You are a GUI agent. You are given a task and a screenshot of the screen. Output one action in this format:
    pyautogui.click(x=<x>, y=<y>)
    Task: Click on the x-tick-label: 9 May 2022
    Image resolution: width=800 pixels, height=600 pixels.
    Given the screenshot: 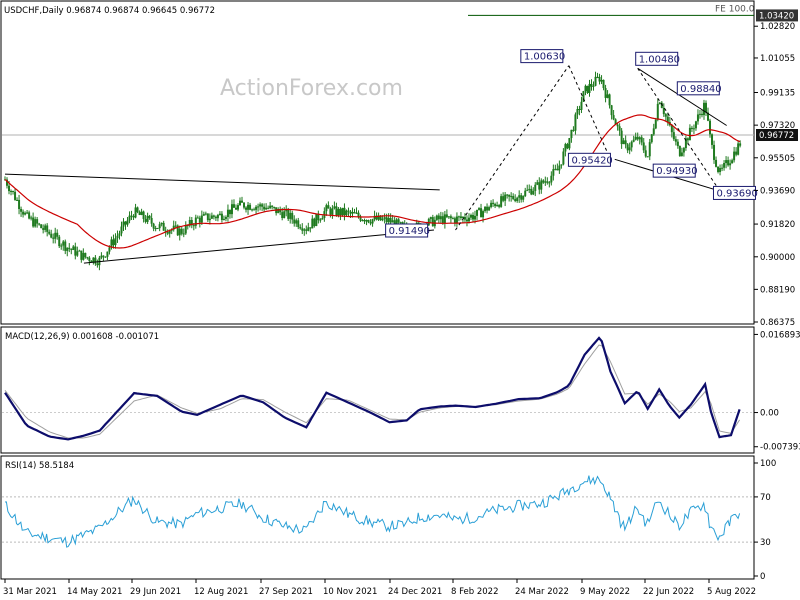 What is the action you would take?
    pyautogui.click(x=605, y=592)
    